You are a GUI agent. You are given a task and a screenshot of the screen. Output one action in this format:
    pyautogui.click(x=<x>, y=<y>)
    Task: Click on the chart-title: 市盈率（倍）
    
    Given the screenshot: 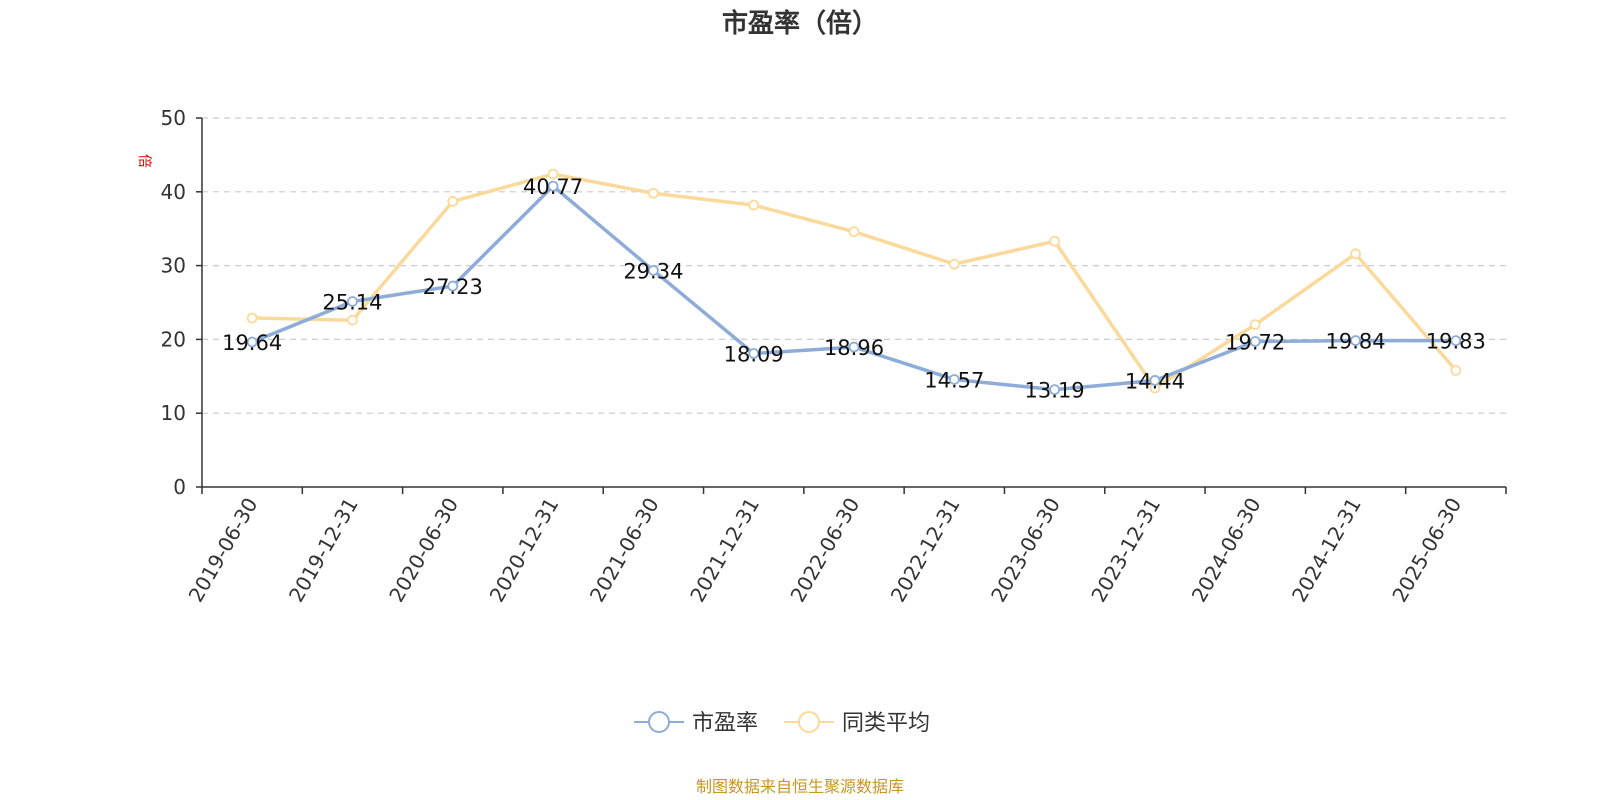 What is the action you would take?
    pyautogui.click(x=800, y=23)
    